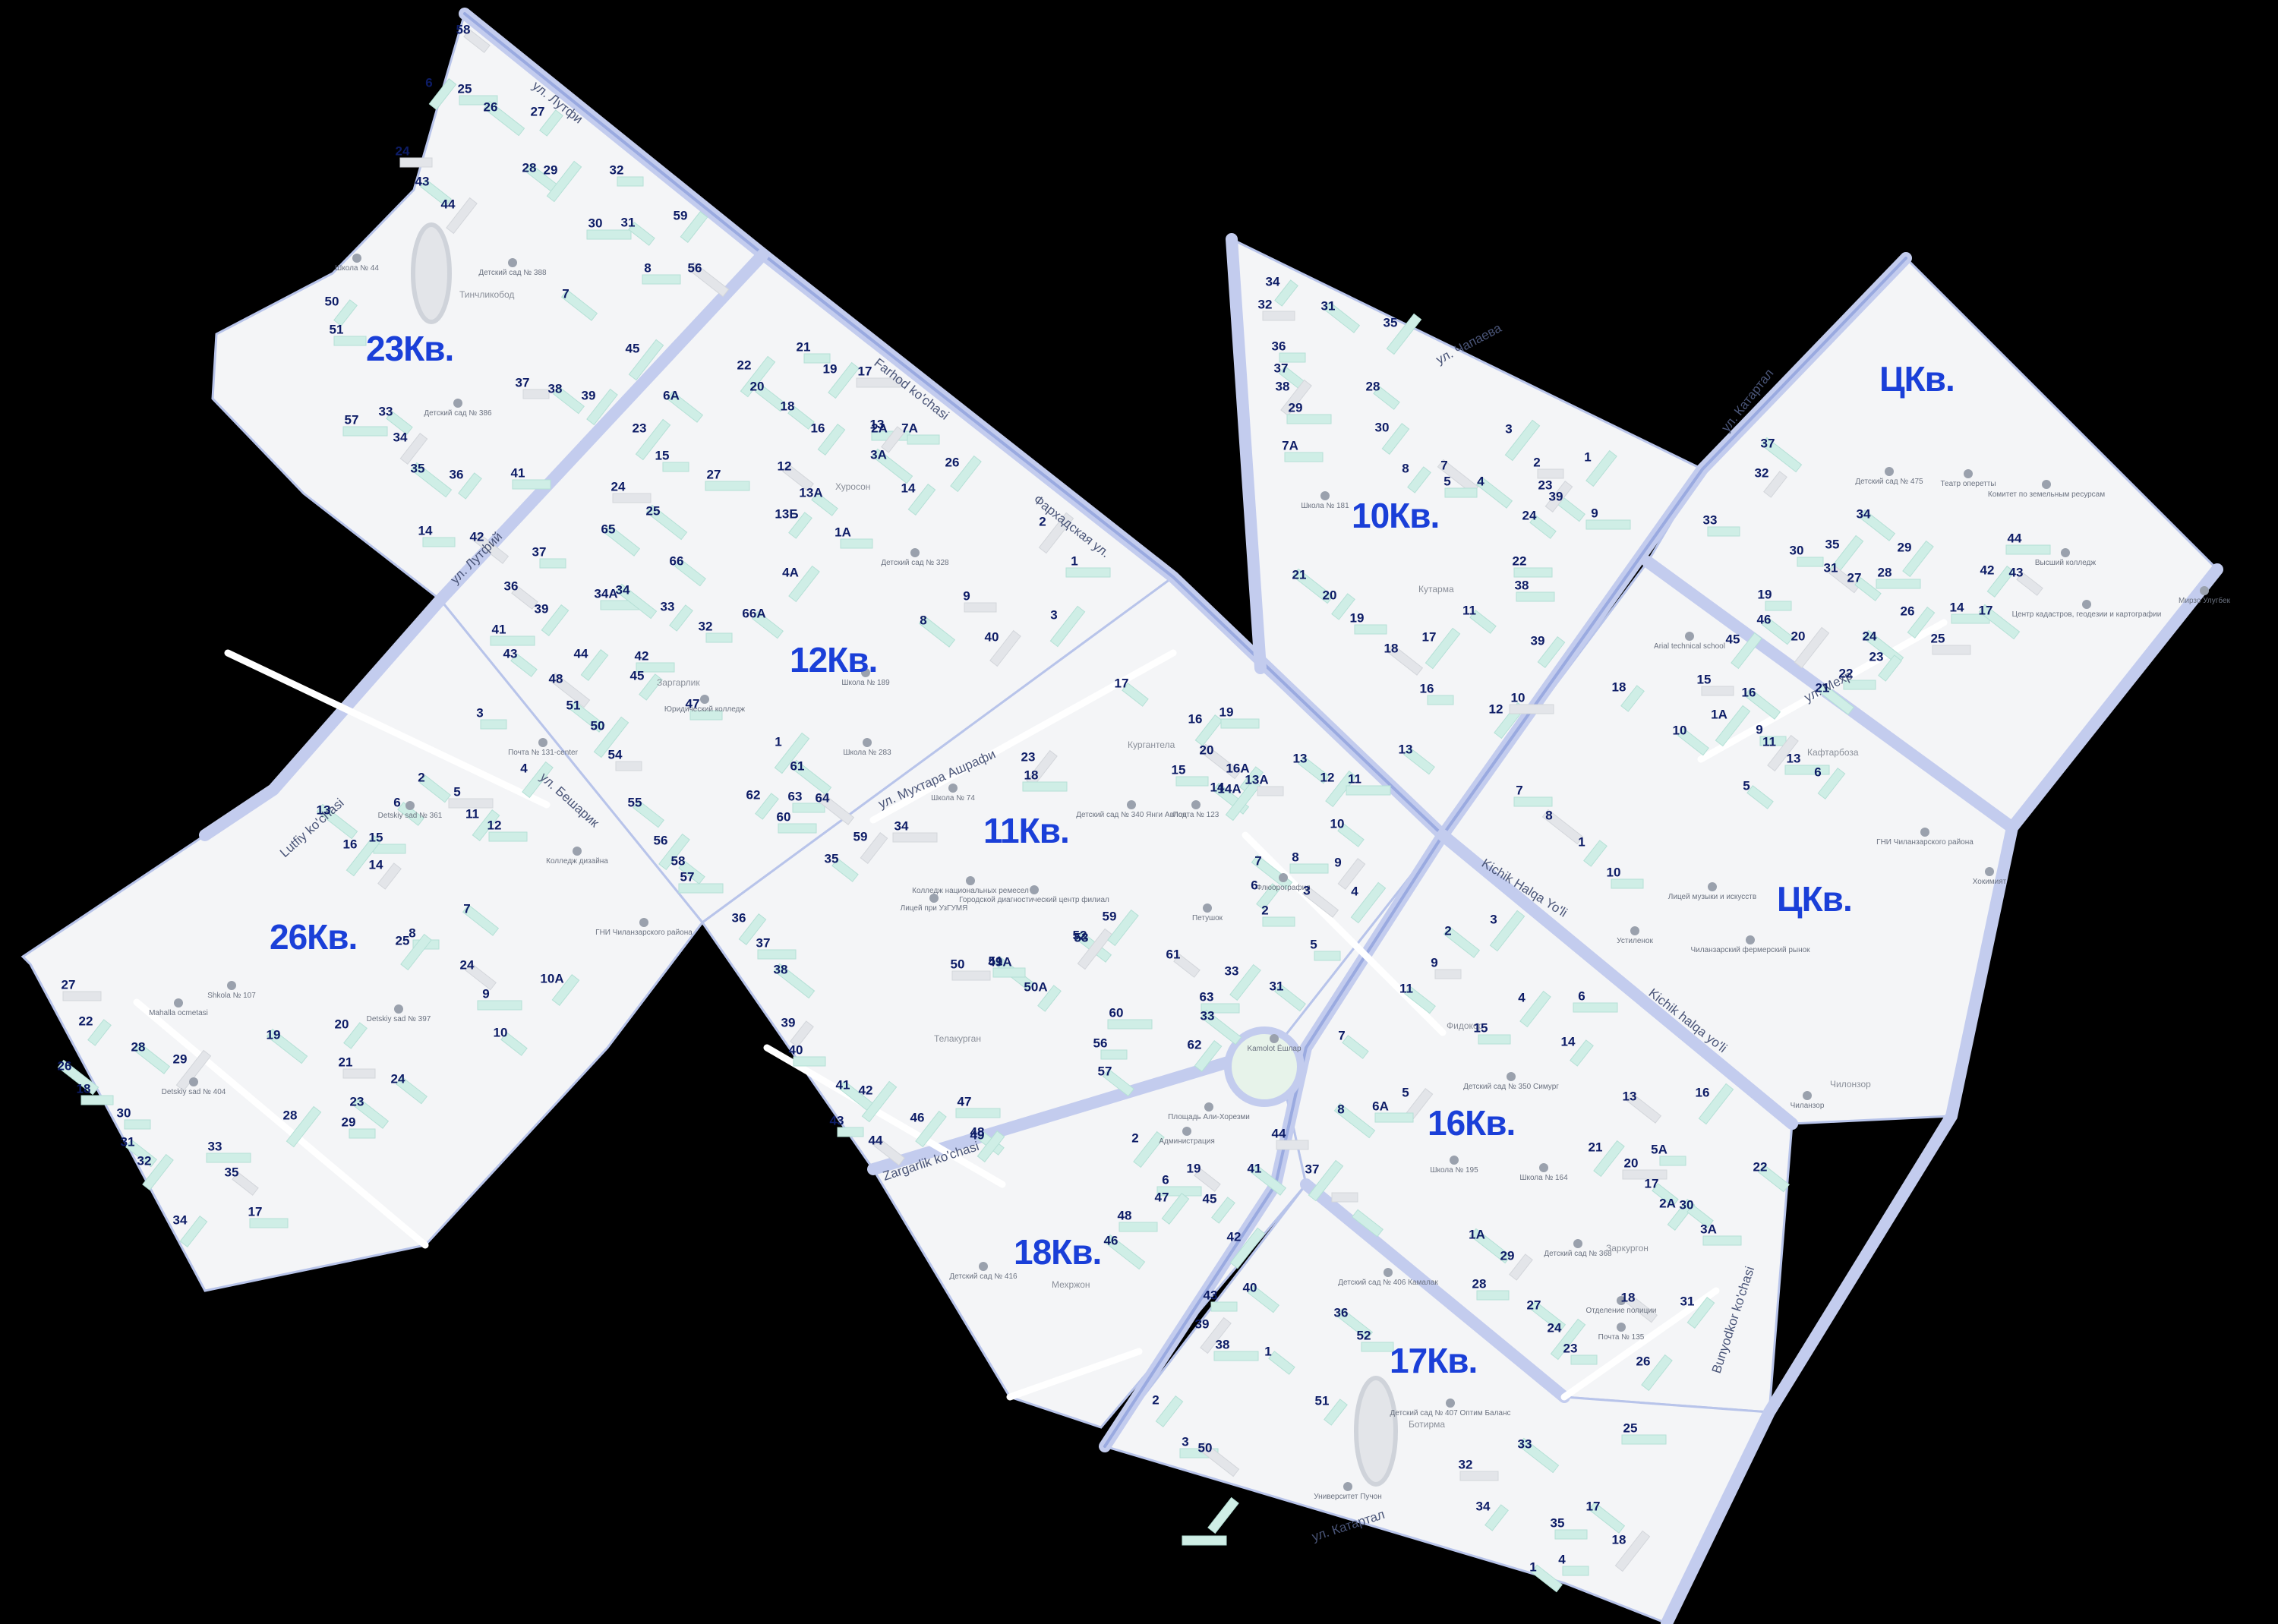 This screenshot has height=1624, width=2278. I want to click on quarter-label-23: 23Кв., so click(410, 349).